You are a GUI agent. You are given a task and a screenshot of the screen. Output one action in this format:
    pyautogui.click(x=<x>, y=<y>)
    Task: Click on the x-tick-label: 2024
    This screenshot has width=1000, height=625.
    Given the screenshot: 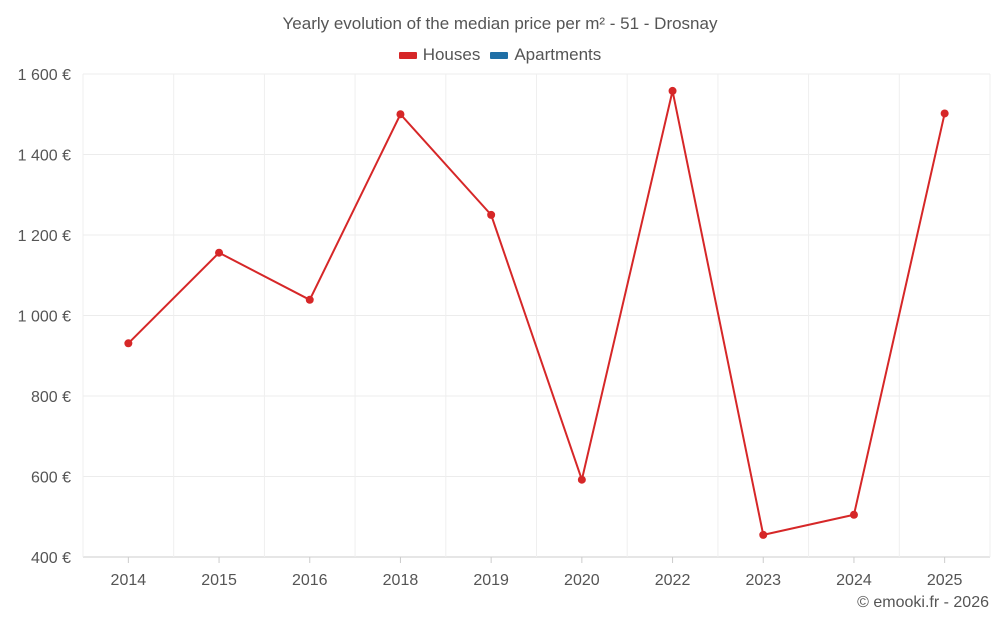 What is the action you would take?
    pyautogui.click(x=854, y=580)
    